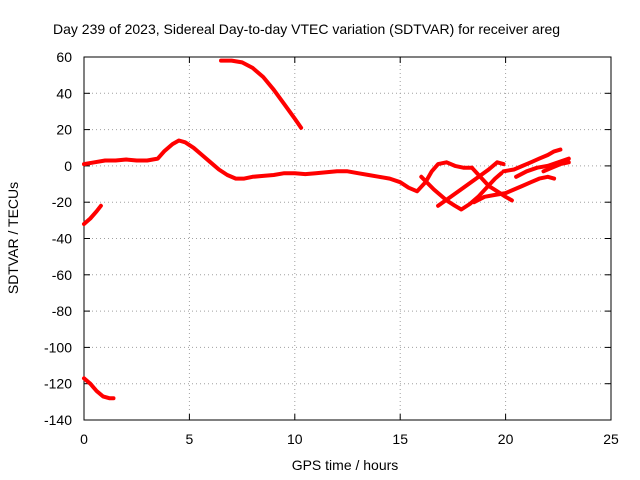  What do you see at coordinates (58, 420) in the screenshot?
I see `y-tick-label: -140` at bounding box center [58, 420].